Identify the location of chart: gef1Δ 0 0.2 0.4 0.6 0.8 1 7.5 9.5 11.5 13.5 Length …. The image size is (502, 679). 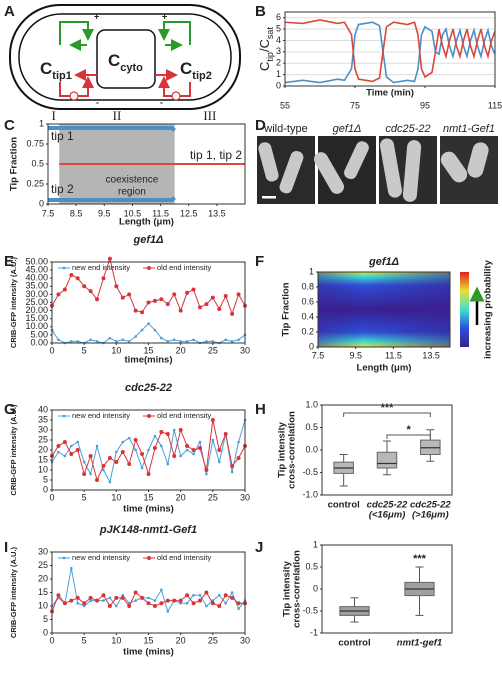
(387, 315).